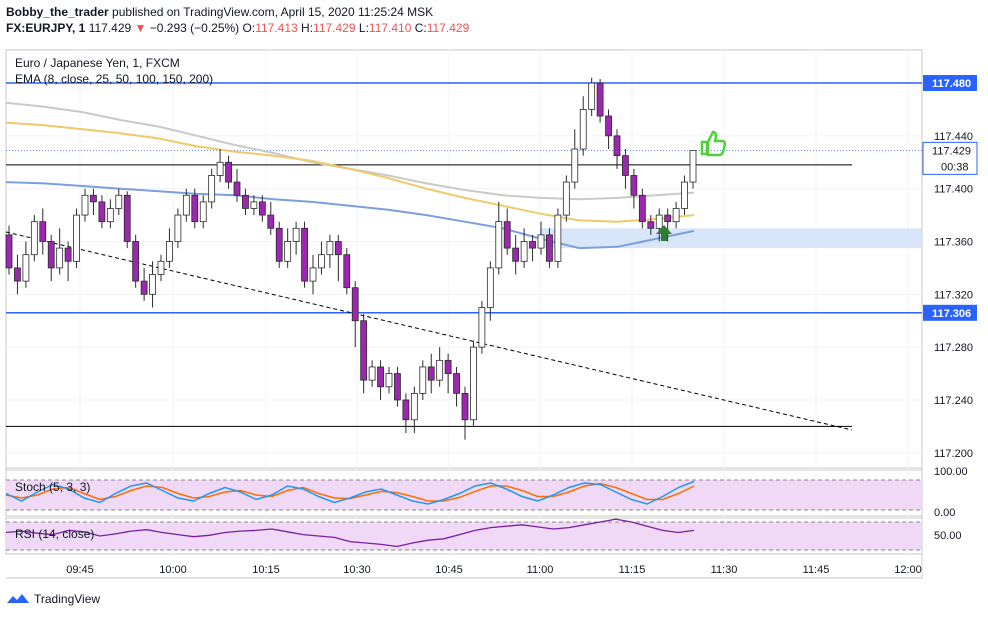 The width and height of the screenshot is (988, 618). Describe the element at coordinates (194, 28) in the screenshot. I see `price-change: −0.293 (−0.25%)` at that location.